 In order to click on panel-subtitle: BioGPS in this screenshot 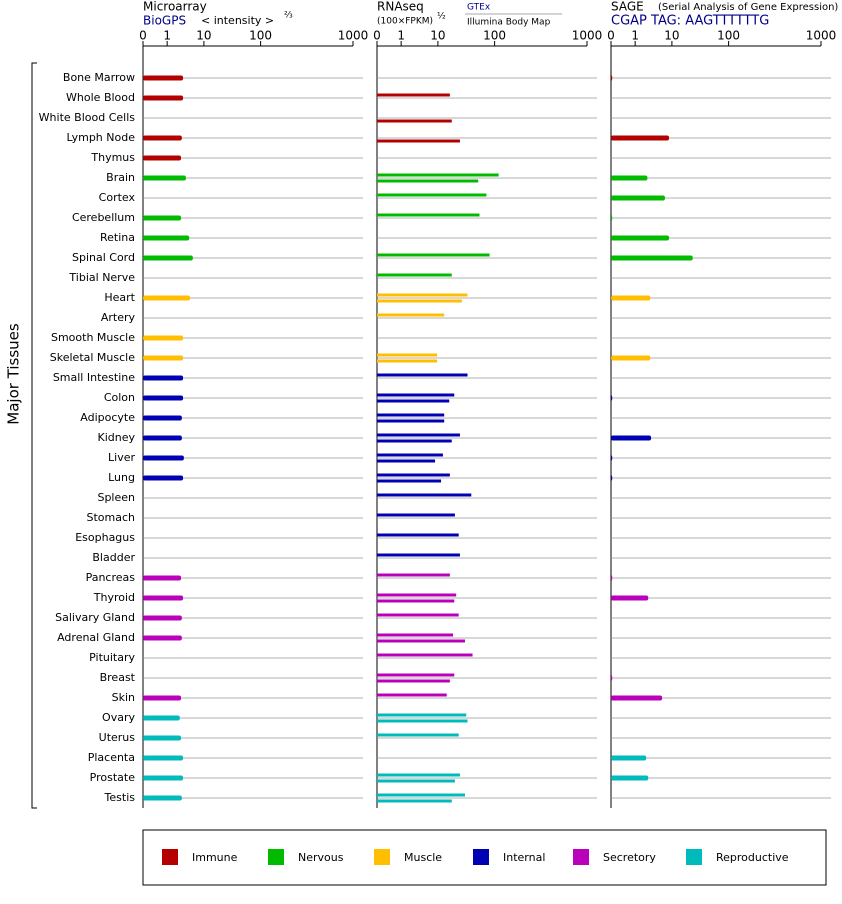, I will do `click(164, 21)`.